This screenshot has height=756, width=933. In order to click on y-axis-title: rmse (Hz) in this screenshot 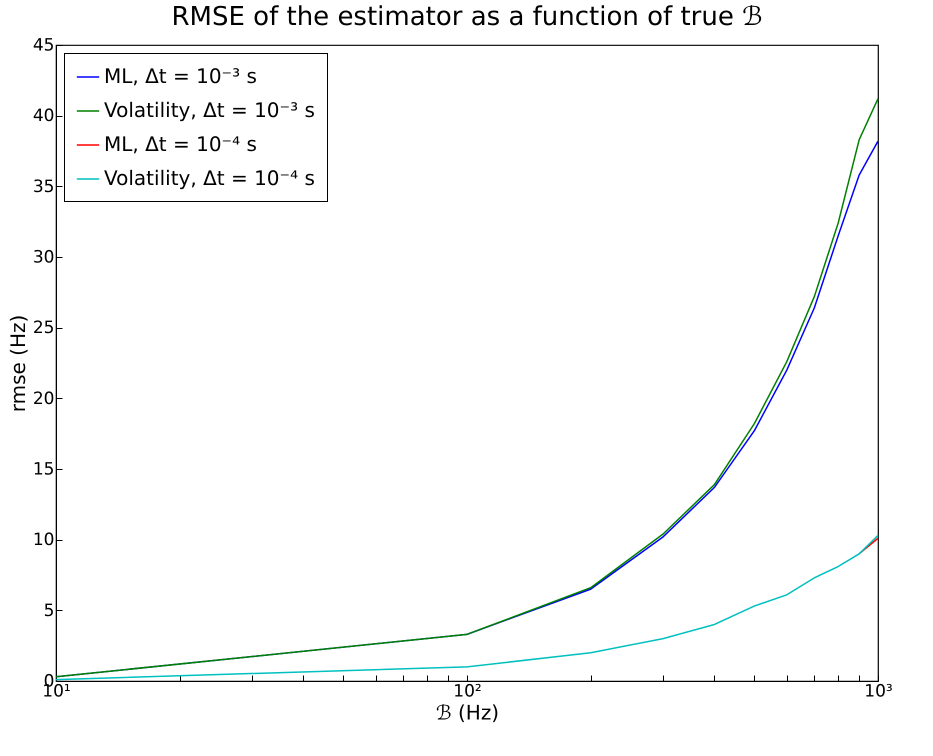, I will do `click(18, 363)`.